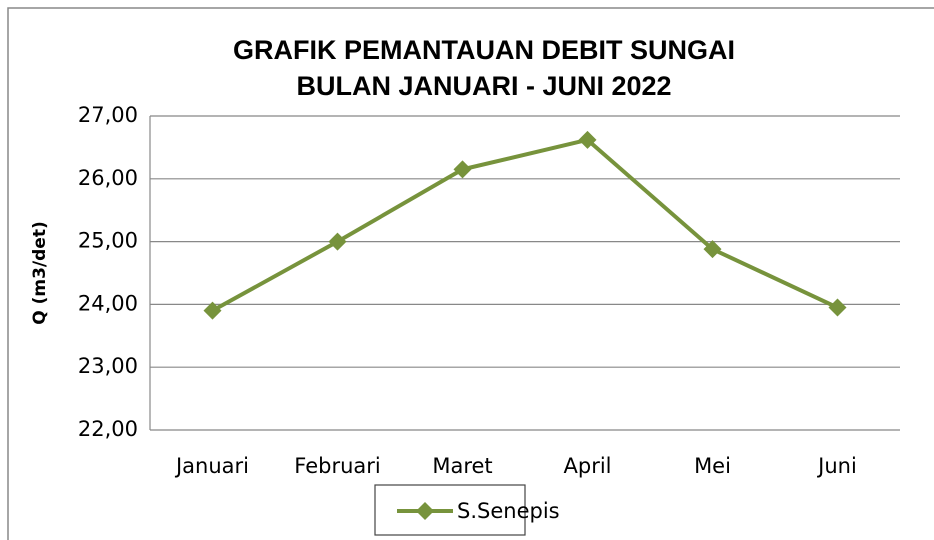 The width and height of the screenshot is (934, 540). I want to click on chart-title: GRAFIK PEMANTAUAN DEBIT SUNGAI, so click(484, 50).